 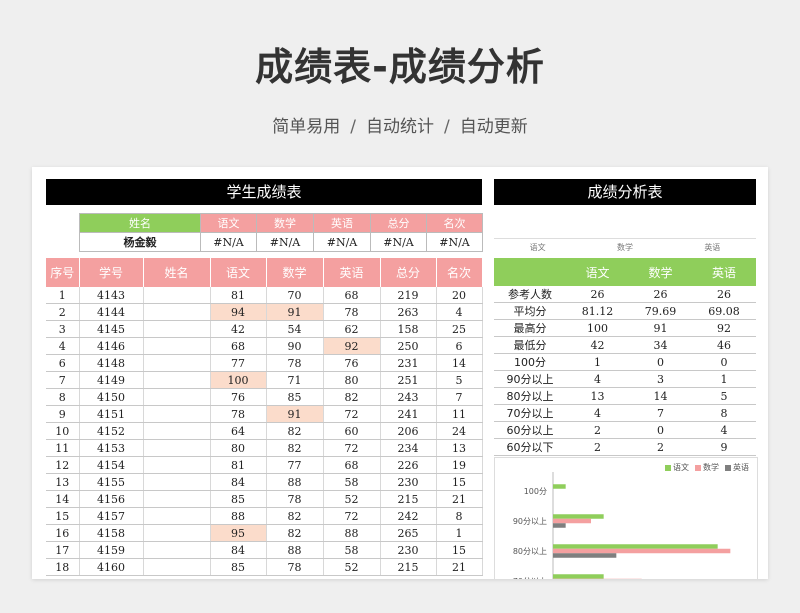 I want to click on table-cell: 64, so click(x=238, y=431).